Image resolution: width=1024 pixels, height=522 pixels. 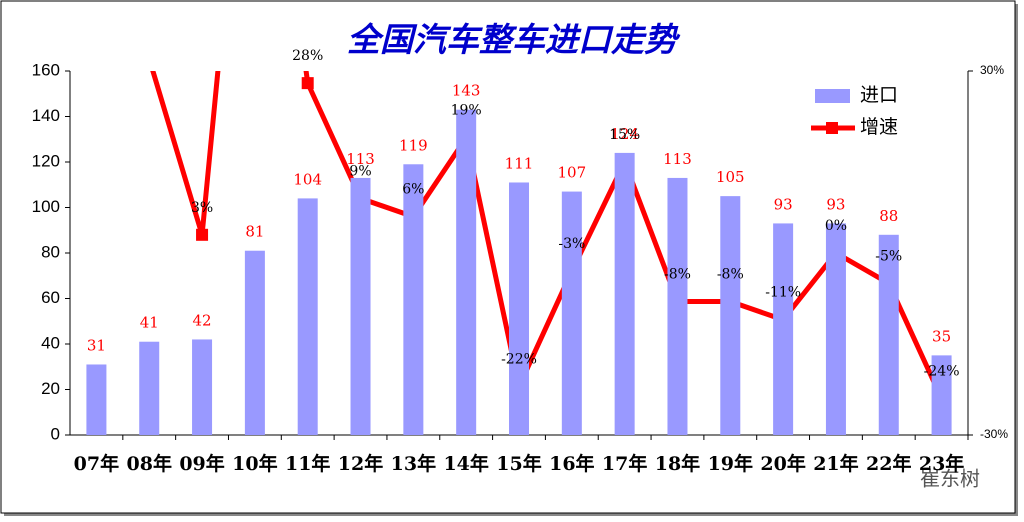 I want to click on x-tick-label: 23年, so click(x=941, y=463).